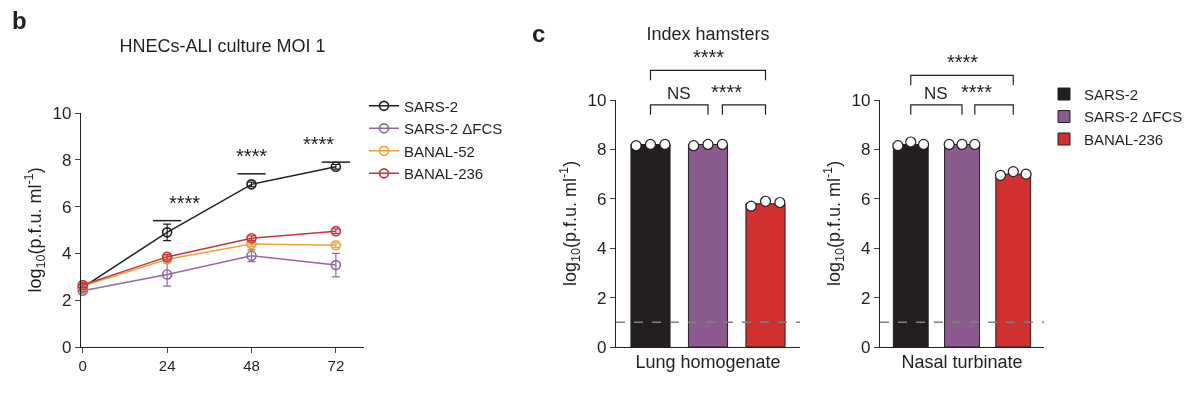 The height and width of the screenshot is (393, 1200). I want to click on x-tick-label: 24, so click(167, 366).